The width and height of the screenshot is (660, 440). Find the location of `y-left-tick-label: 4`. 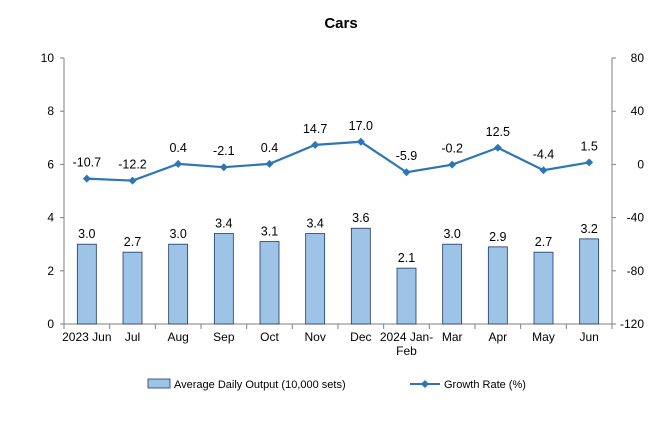

y-left-tick-label: 4 is located at coordinates (50, 218).